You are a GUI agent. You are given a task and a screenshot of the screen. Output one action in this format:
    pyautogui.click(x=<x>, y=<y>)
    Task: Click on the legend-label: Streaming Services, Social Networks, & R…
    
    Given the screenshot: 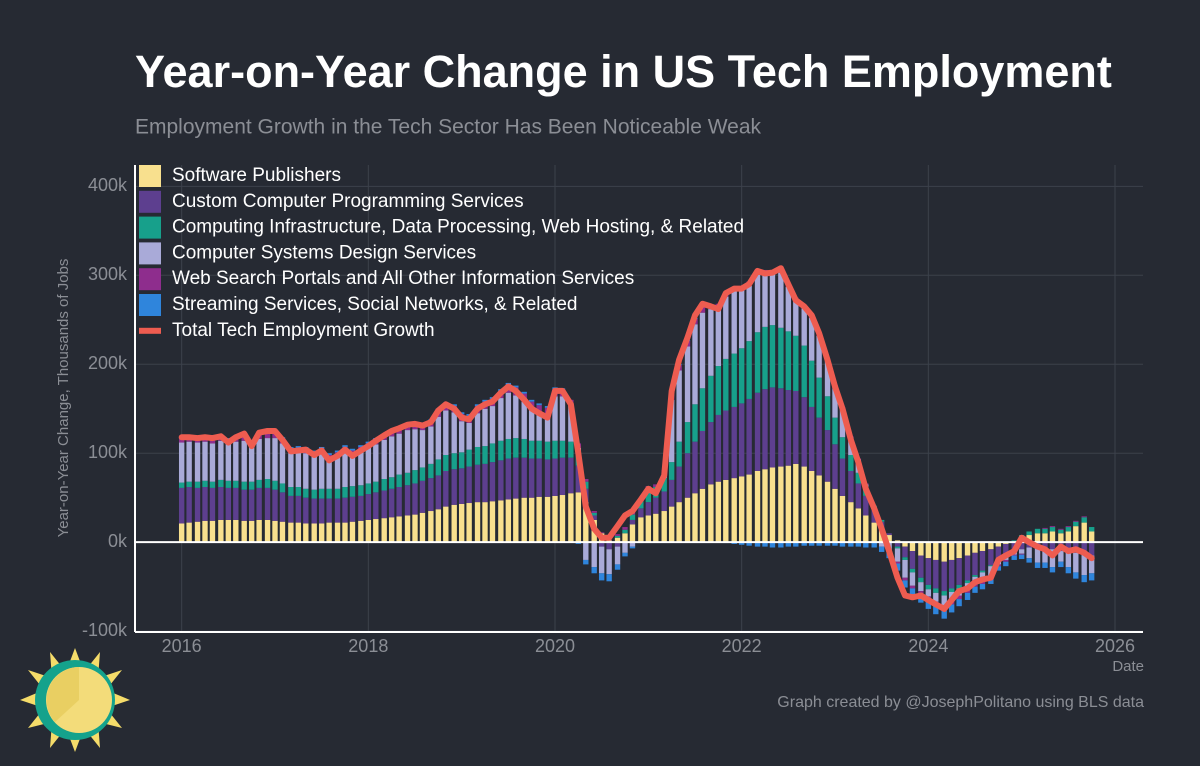 What is the action you would take?
    pyautogui.click(x=375, y=304)
    